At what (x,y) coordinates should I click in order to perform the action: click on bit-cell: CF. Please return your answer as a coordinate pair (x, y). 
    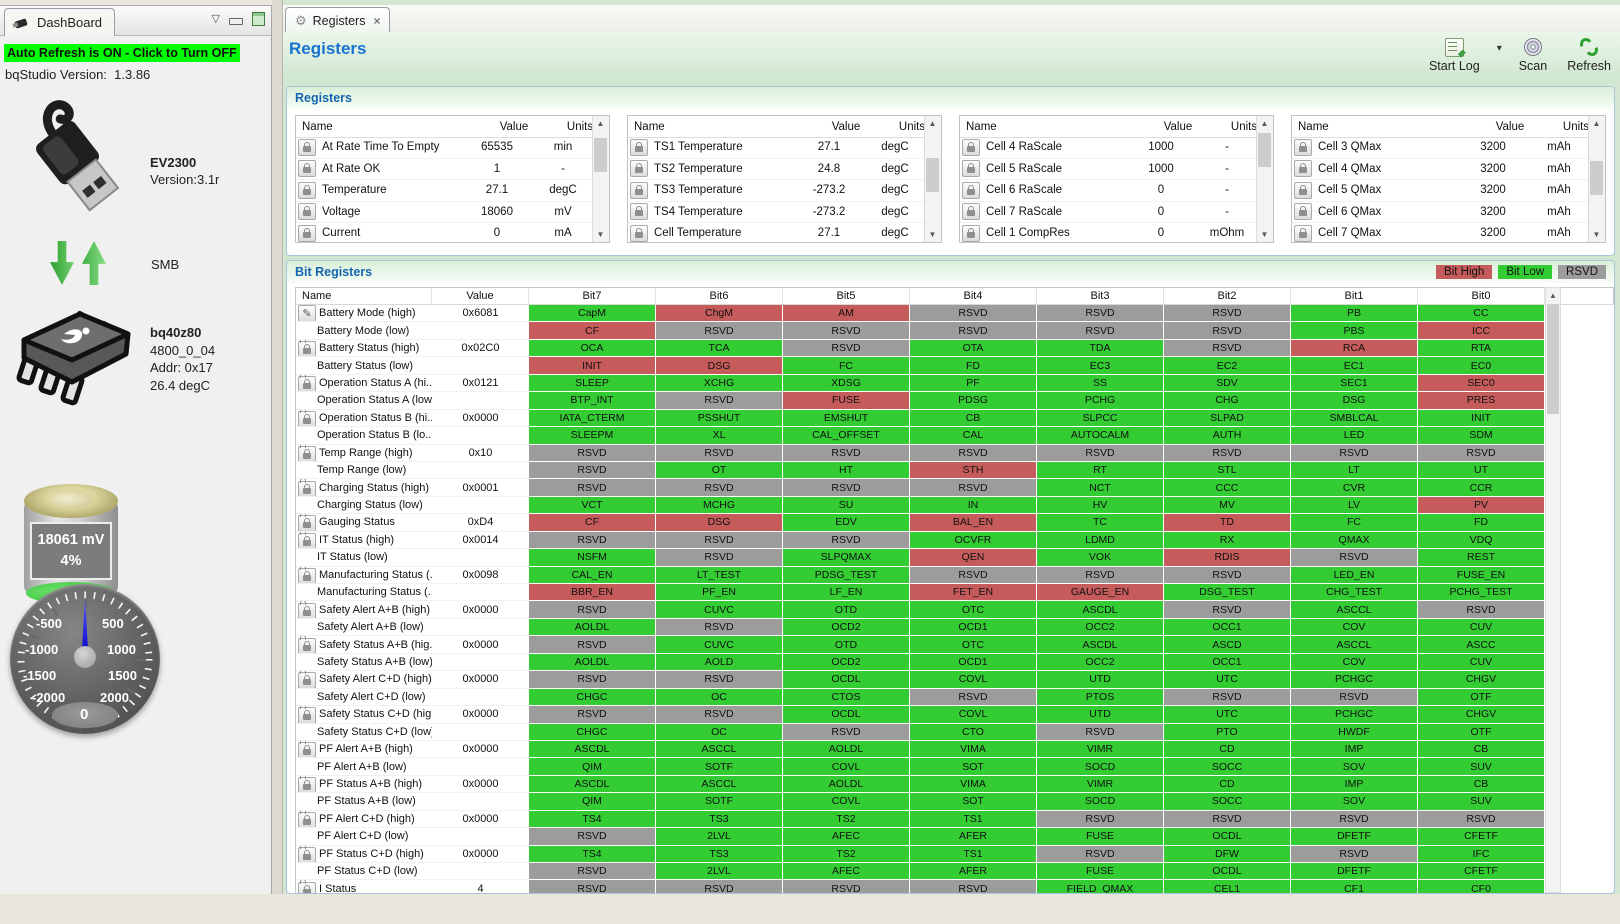
    Looking at the image, I should click on (592, 523).